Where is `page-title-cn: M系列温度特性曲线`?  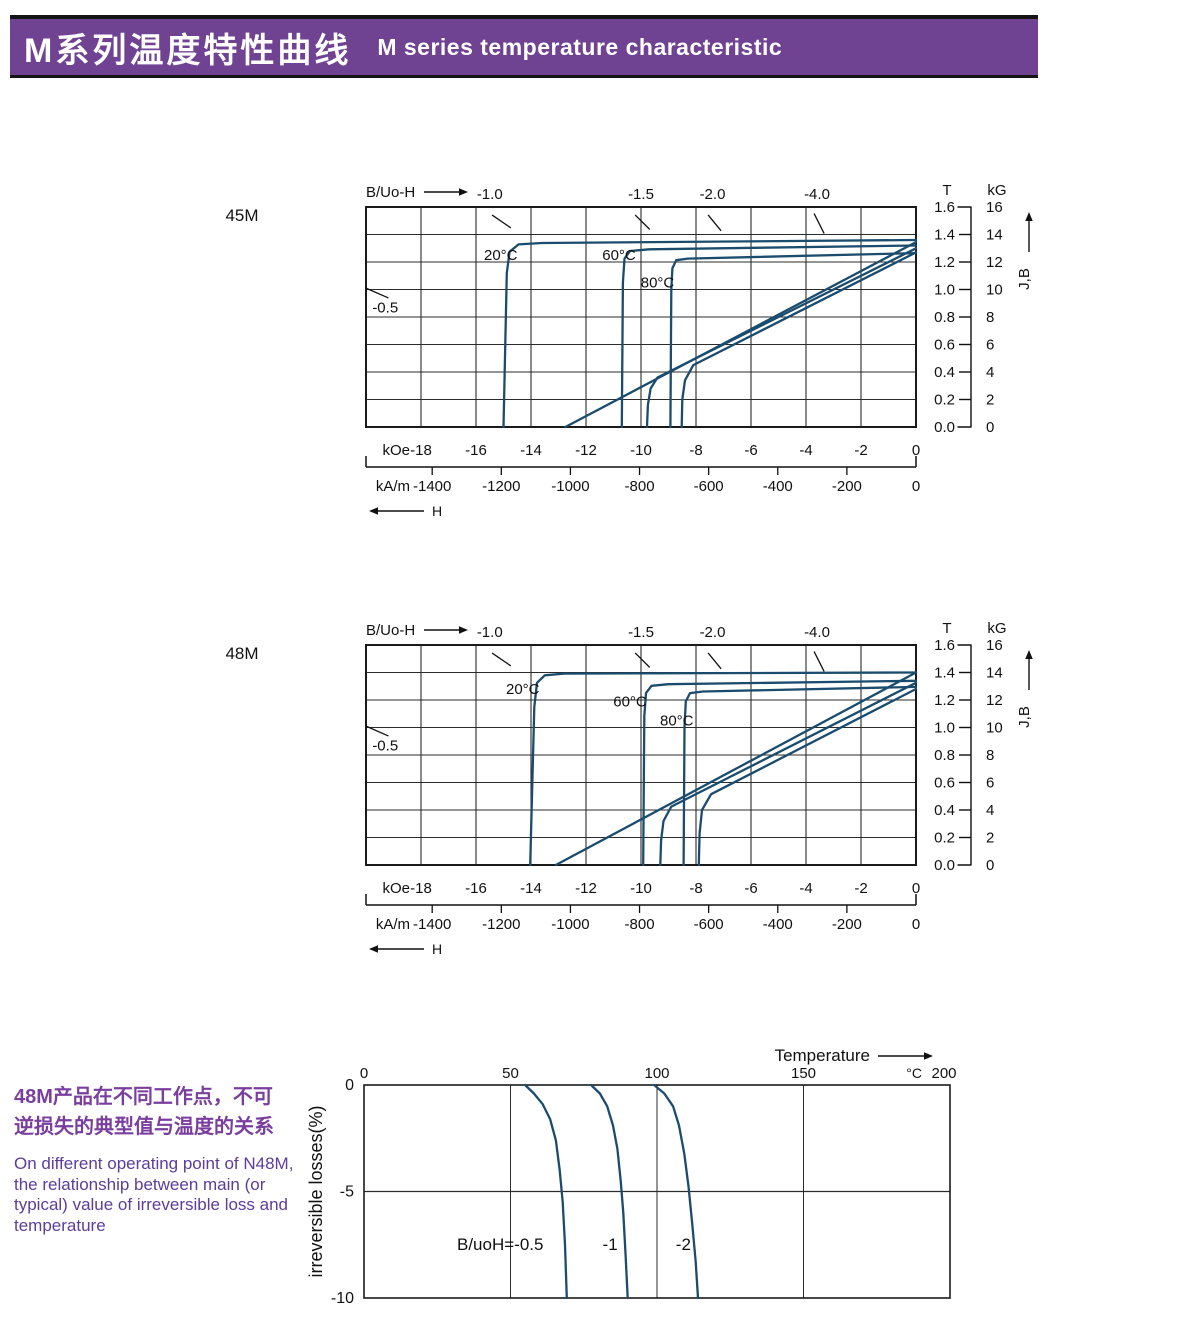 page-title-cn: M系列温度特性曲线 is located at coordinates (188, 50).